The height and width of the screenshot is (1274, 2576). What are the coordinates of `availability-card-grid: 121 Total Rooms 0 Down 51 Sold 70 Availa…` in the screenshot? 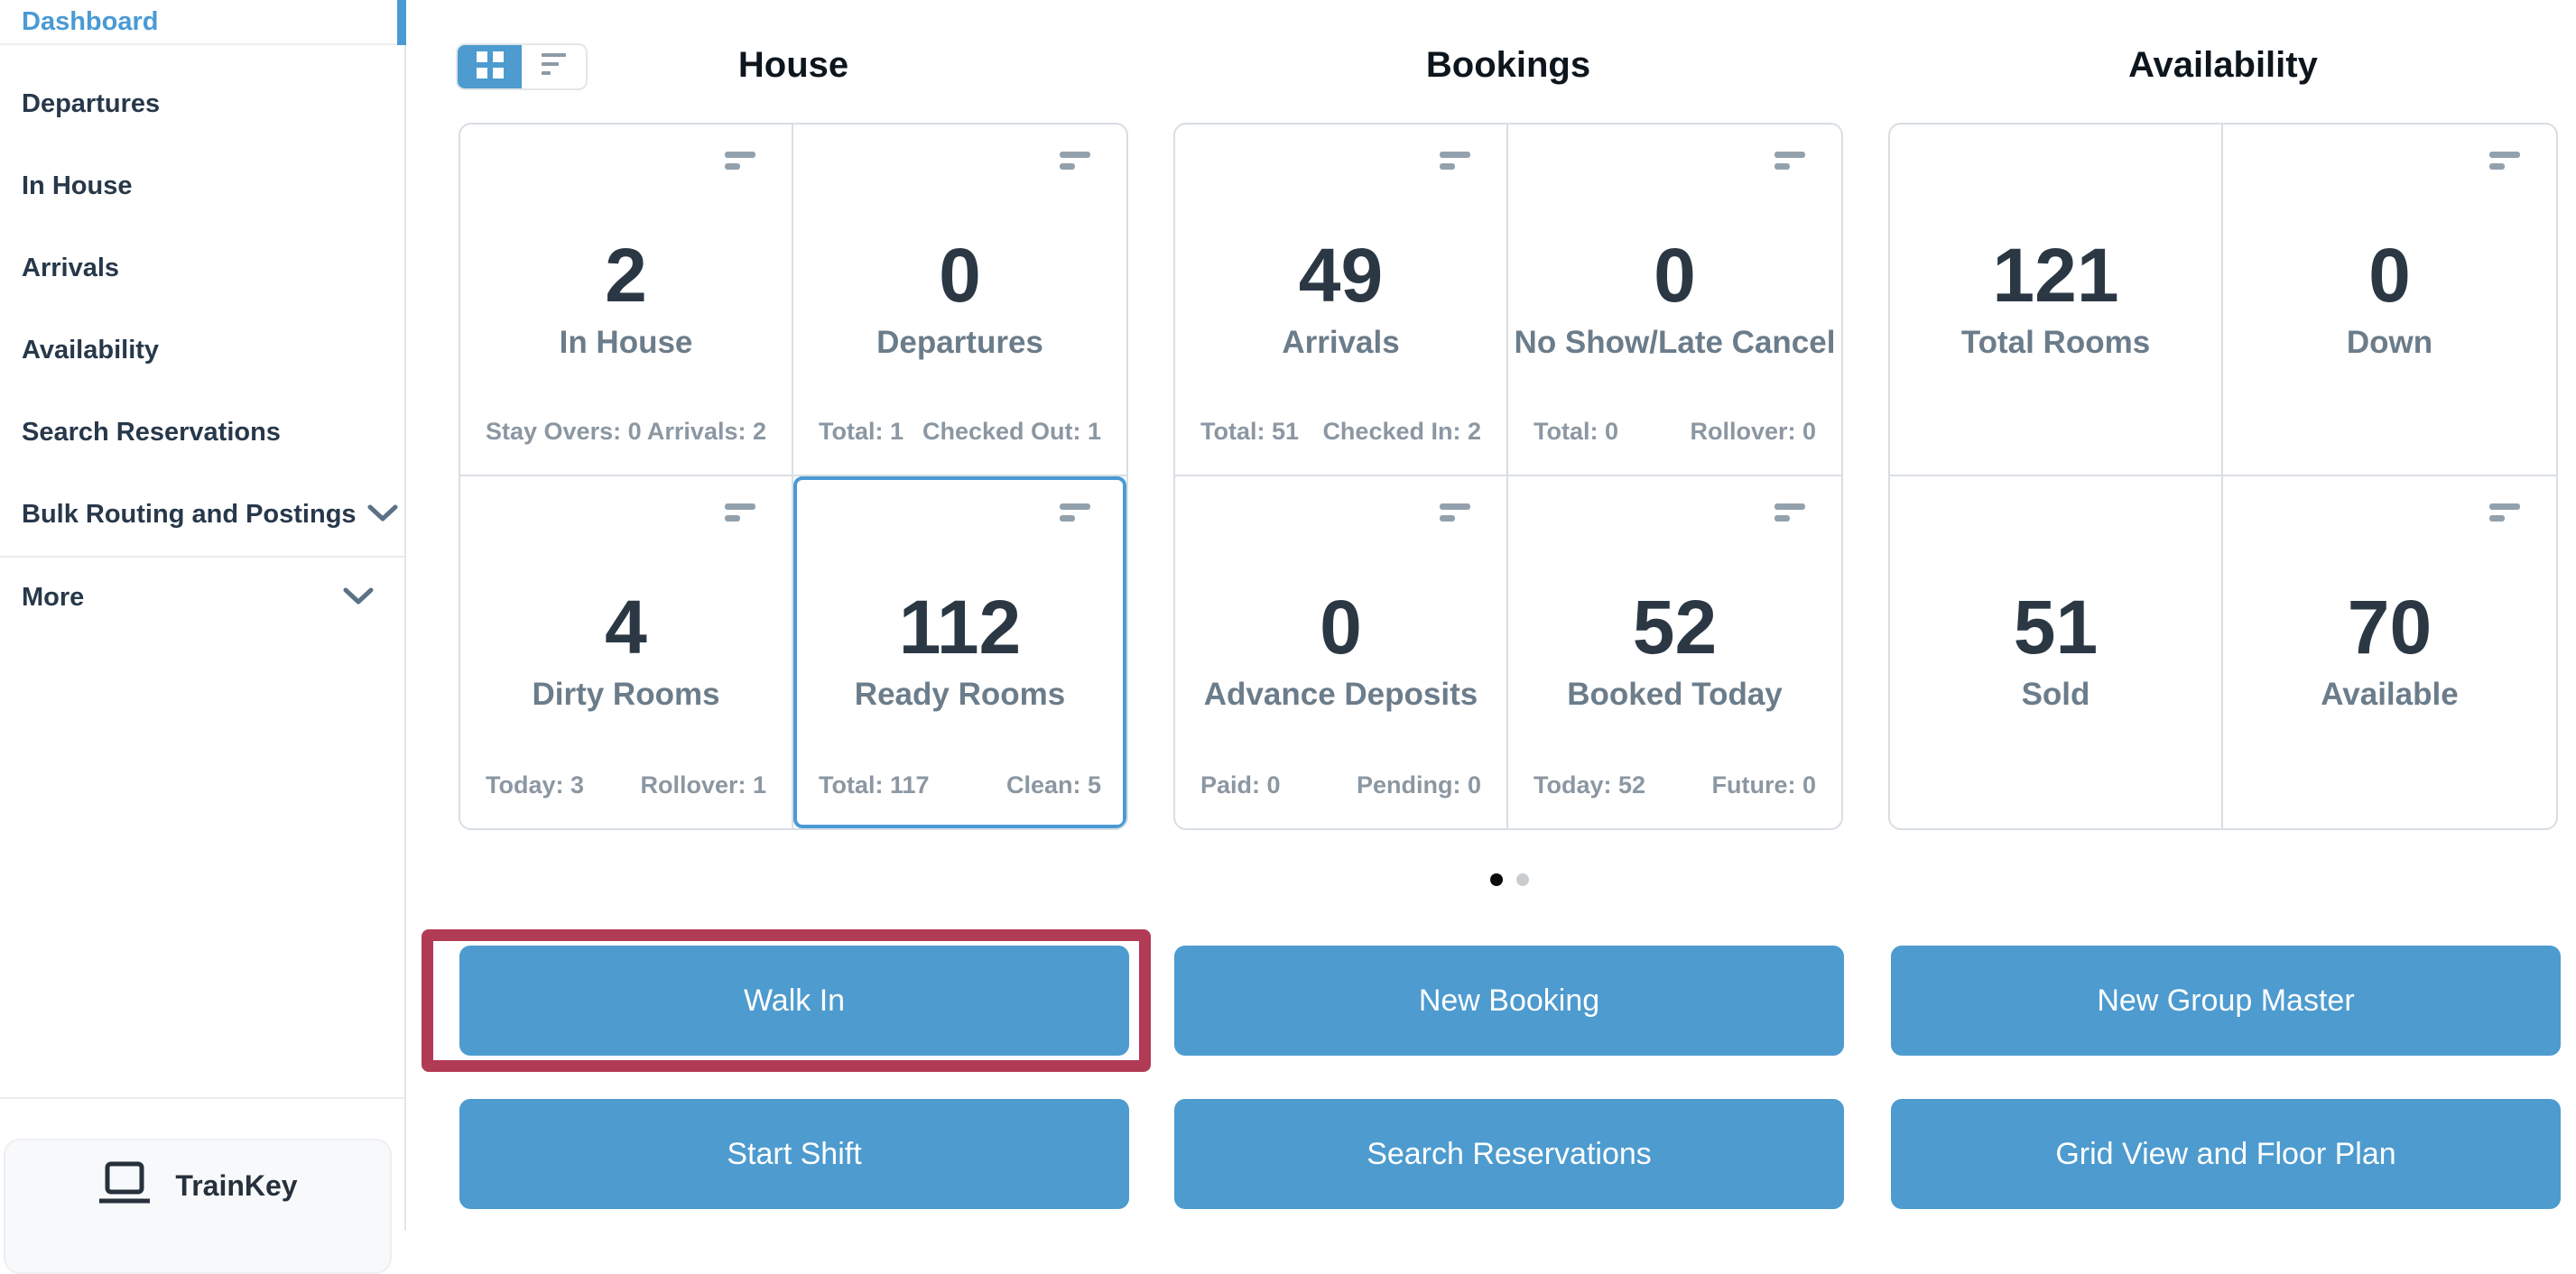 It's located at (2223, 476).